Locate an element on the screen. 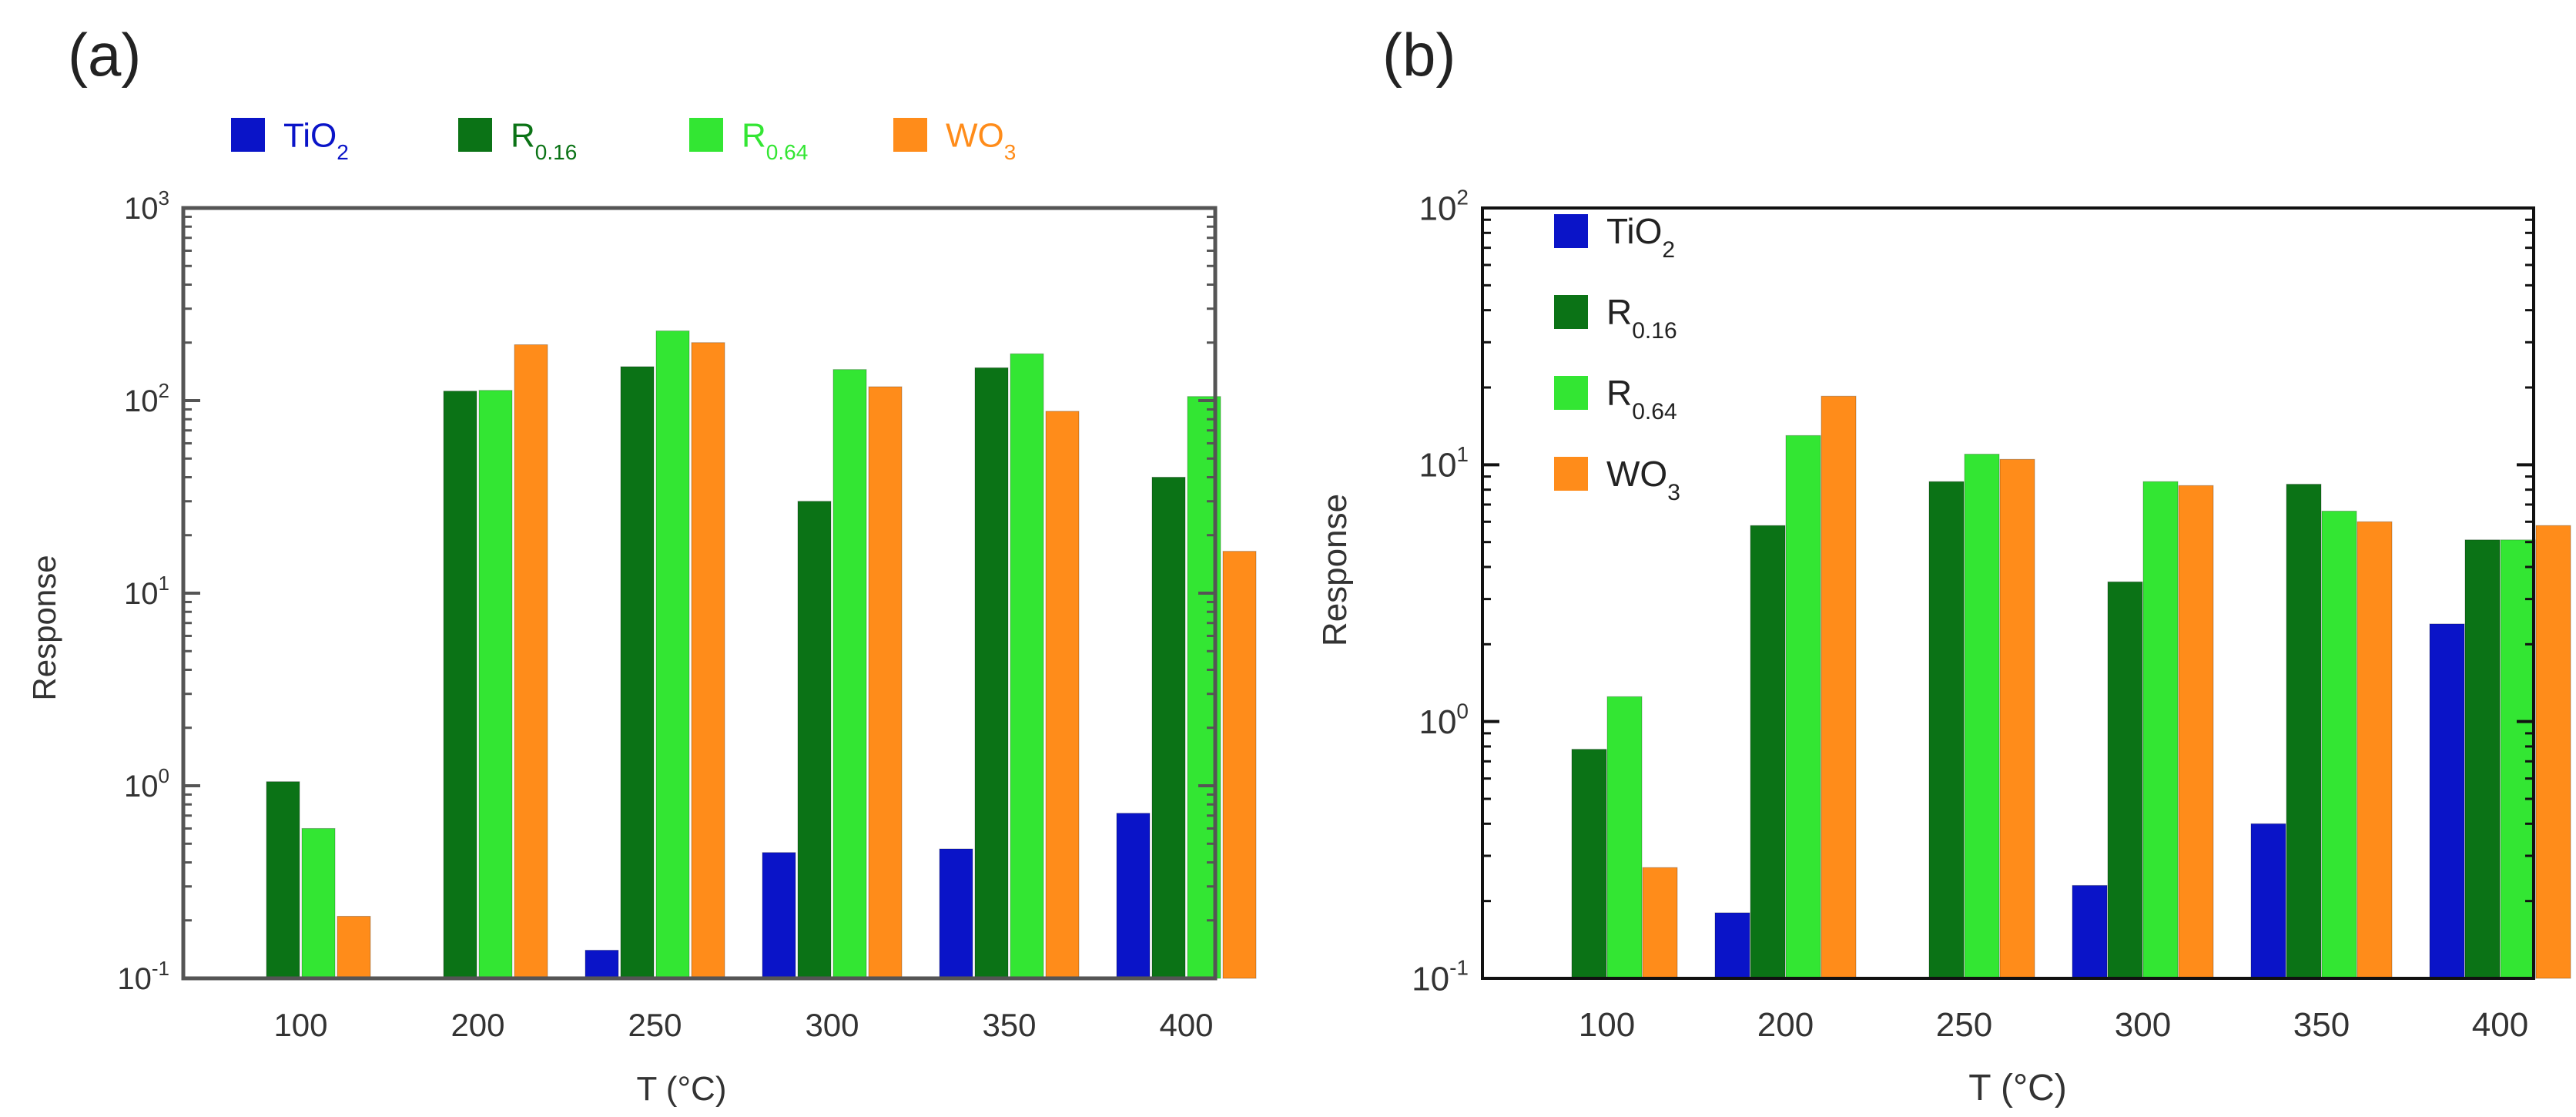 This screenshot has width=2576, height=1117. plot-a-legend: TiO2 R0.16 R0.64 WO3 is located at coordinates (623, 140).